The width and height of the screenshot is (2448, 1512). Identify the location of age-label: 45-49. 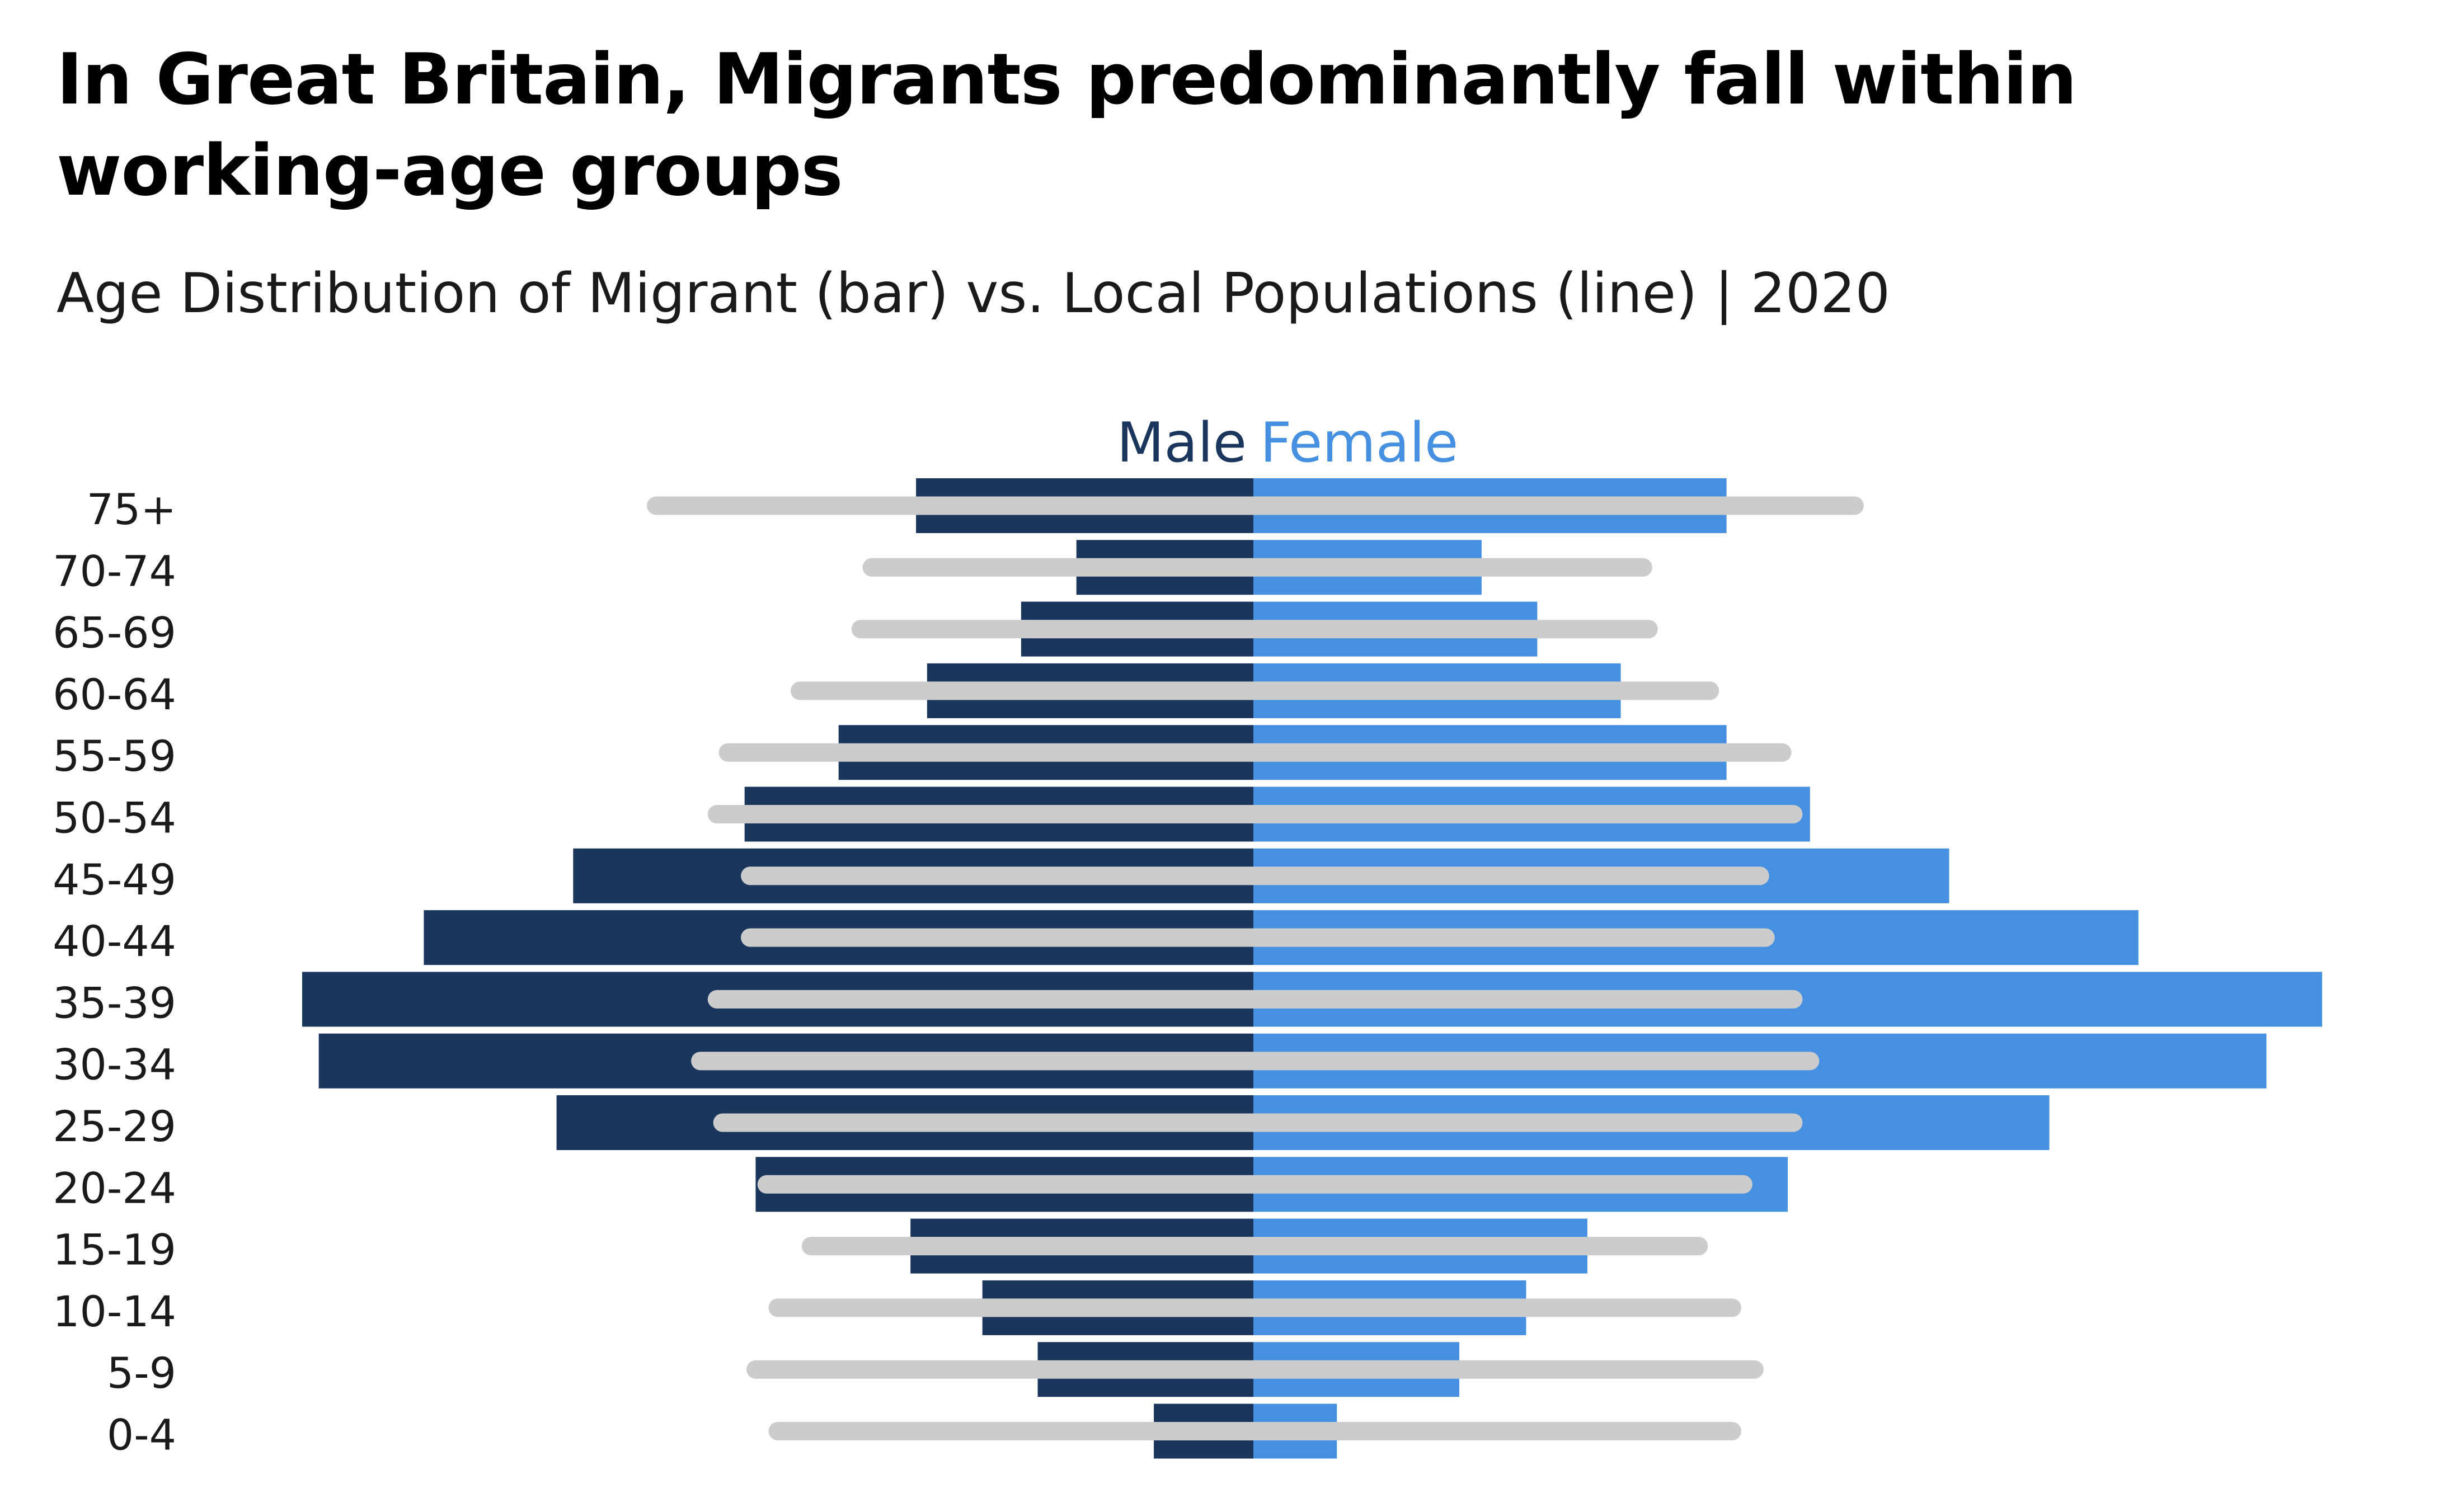
(114, 880).